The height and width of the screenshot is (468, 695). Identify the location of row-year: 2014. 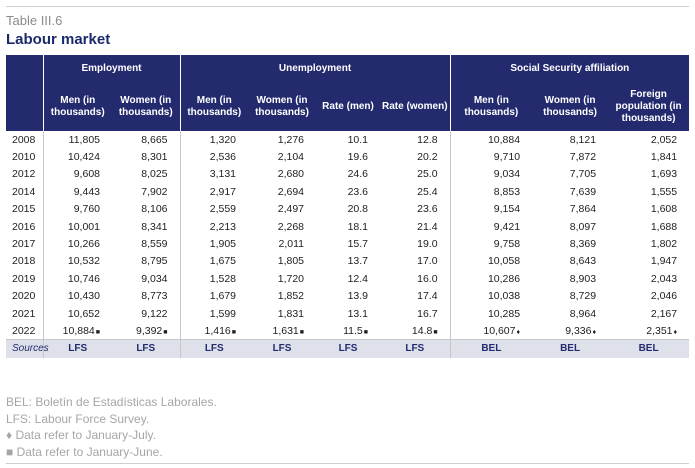
(25, 192).